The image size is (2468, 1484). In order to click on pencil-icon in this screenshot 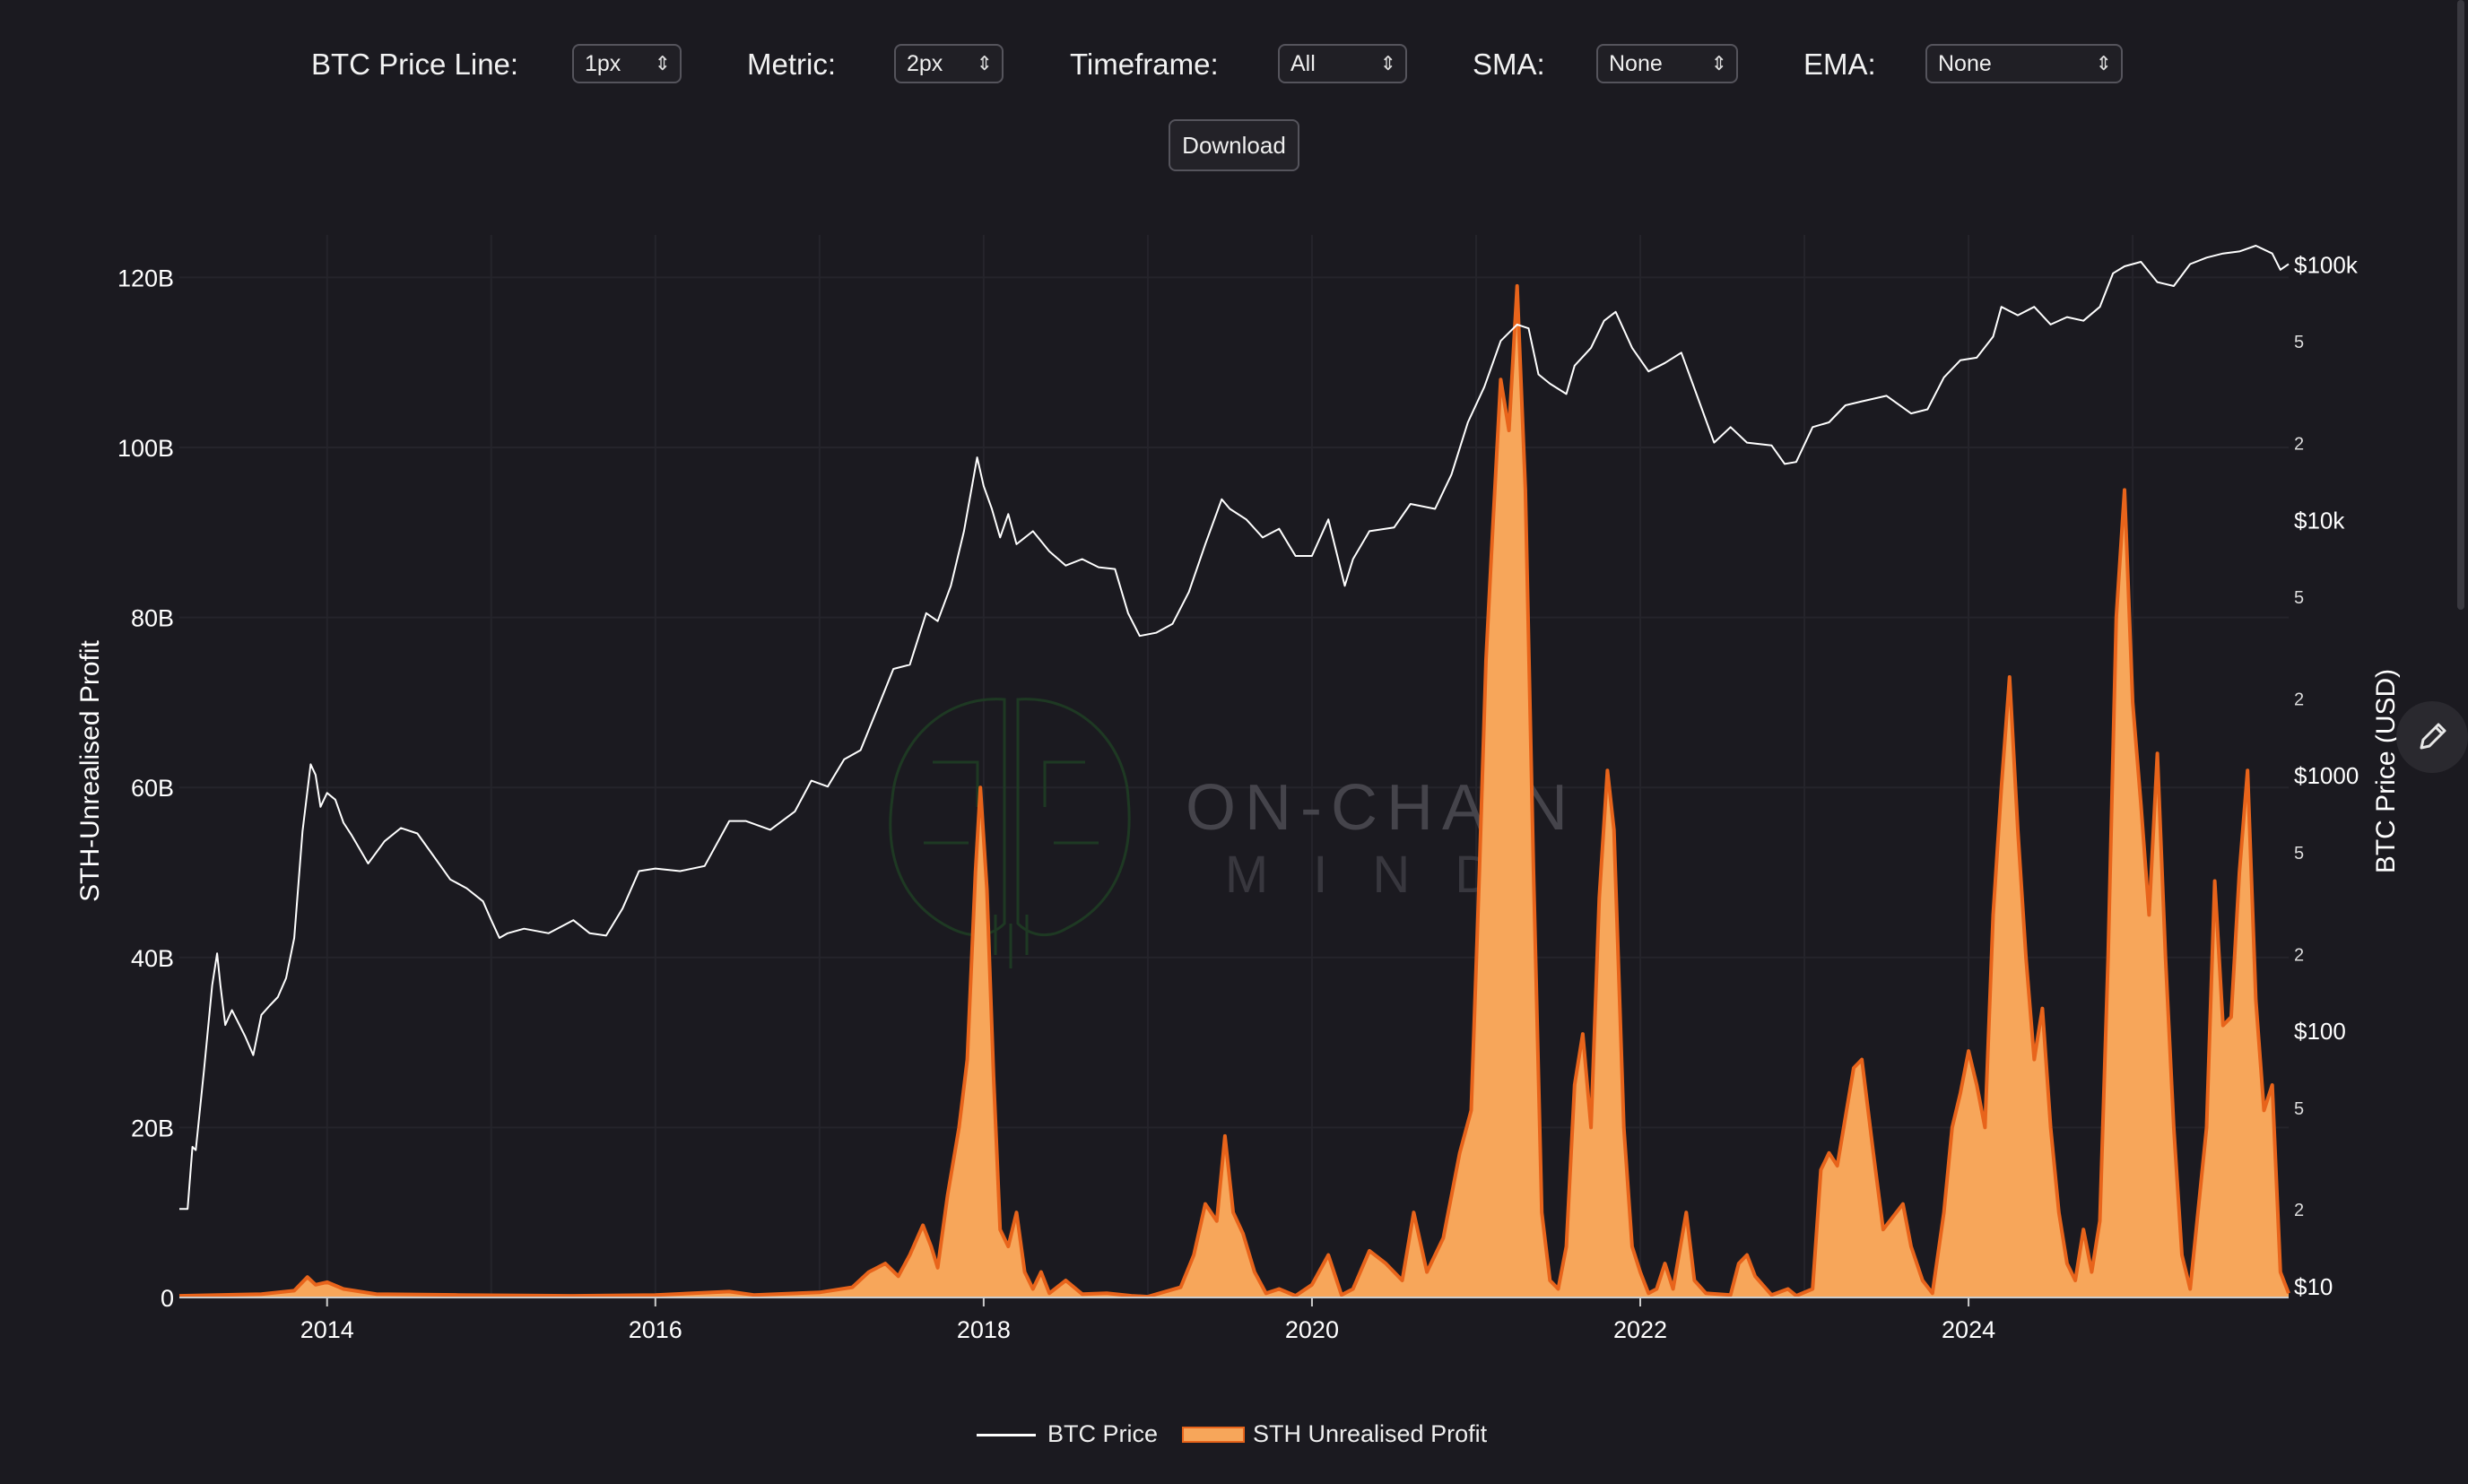, I will do `click(2433, 736)`.